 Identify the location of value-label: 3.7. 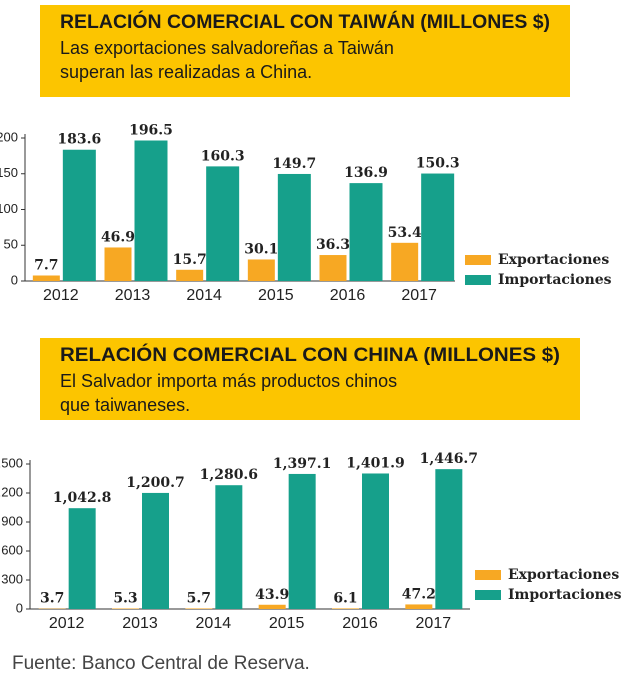
(52, 599).